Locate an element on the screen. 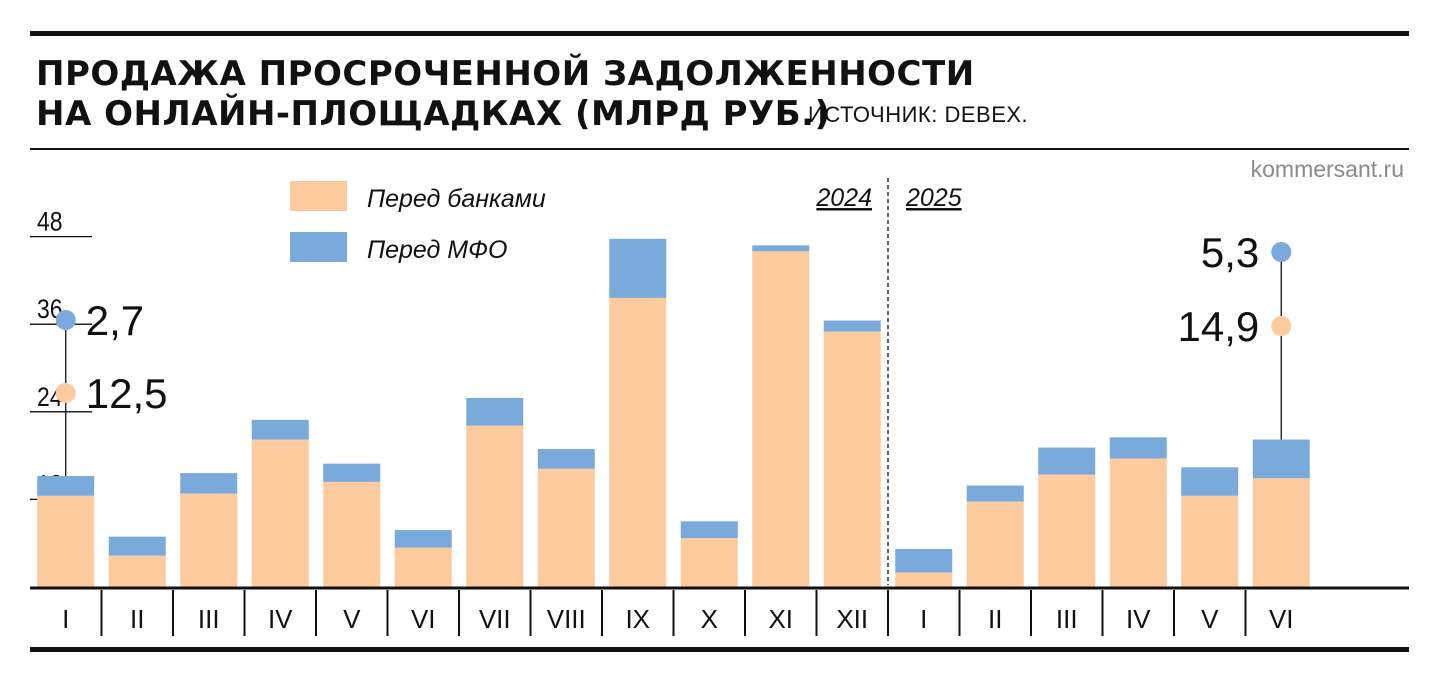 This screenshot has width=1440, height=683. annotation-value-banks: 12,5 is located at coordinates (127, 393).